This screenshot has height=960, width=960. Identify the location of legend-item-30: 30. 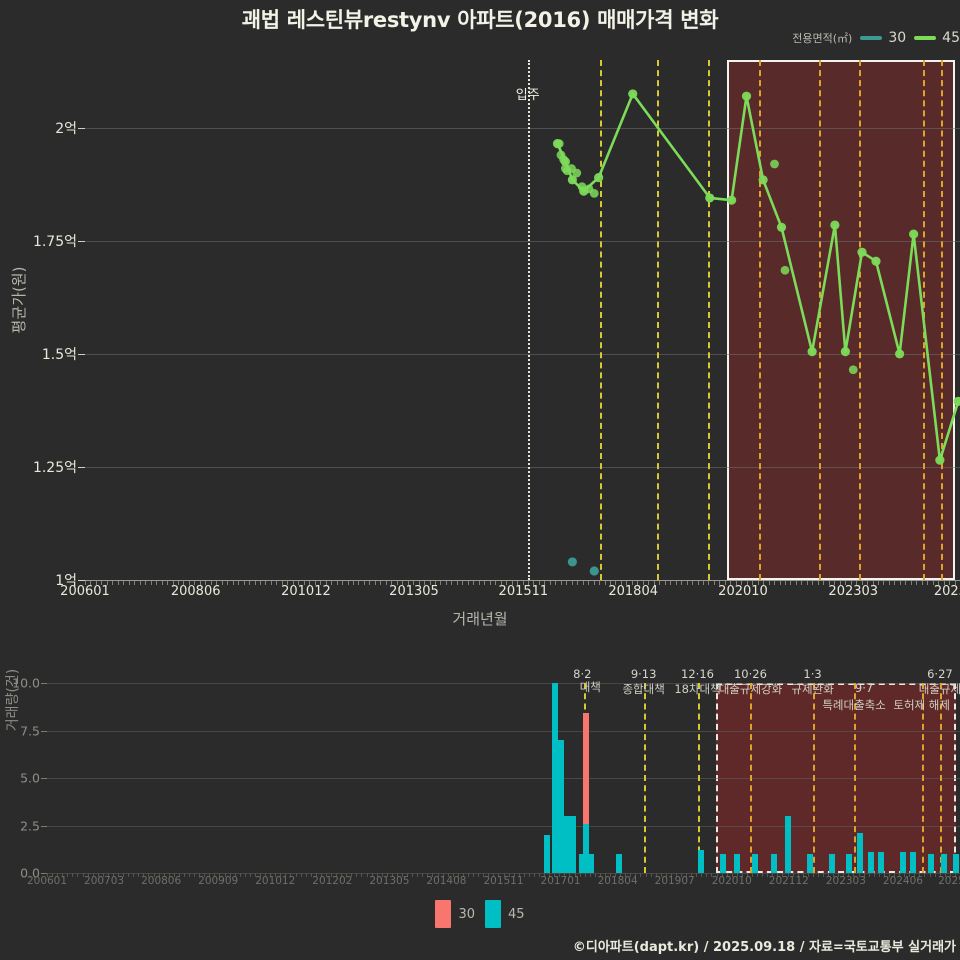
(883, 38).